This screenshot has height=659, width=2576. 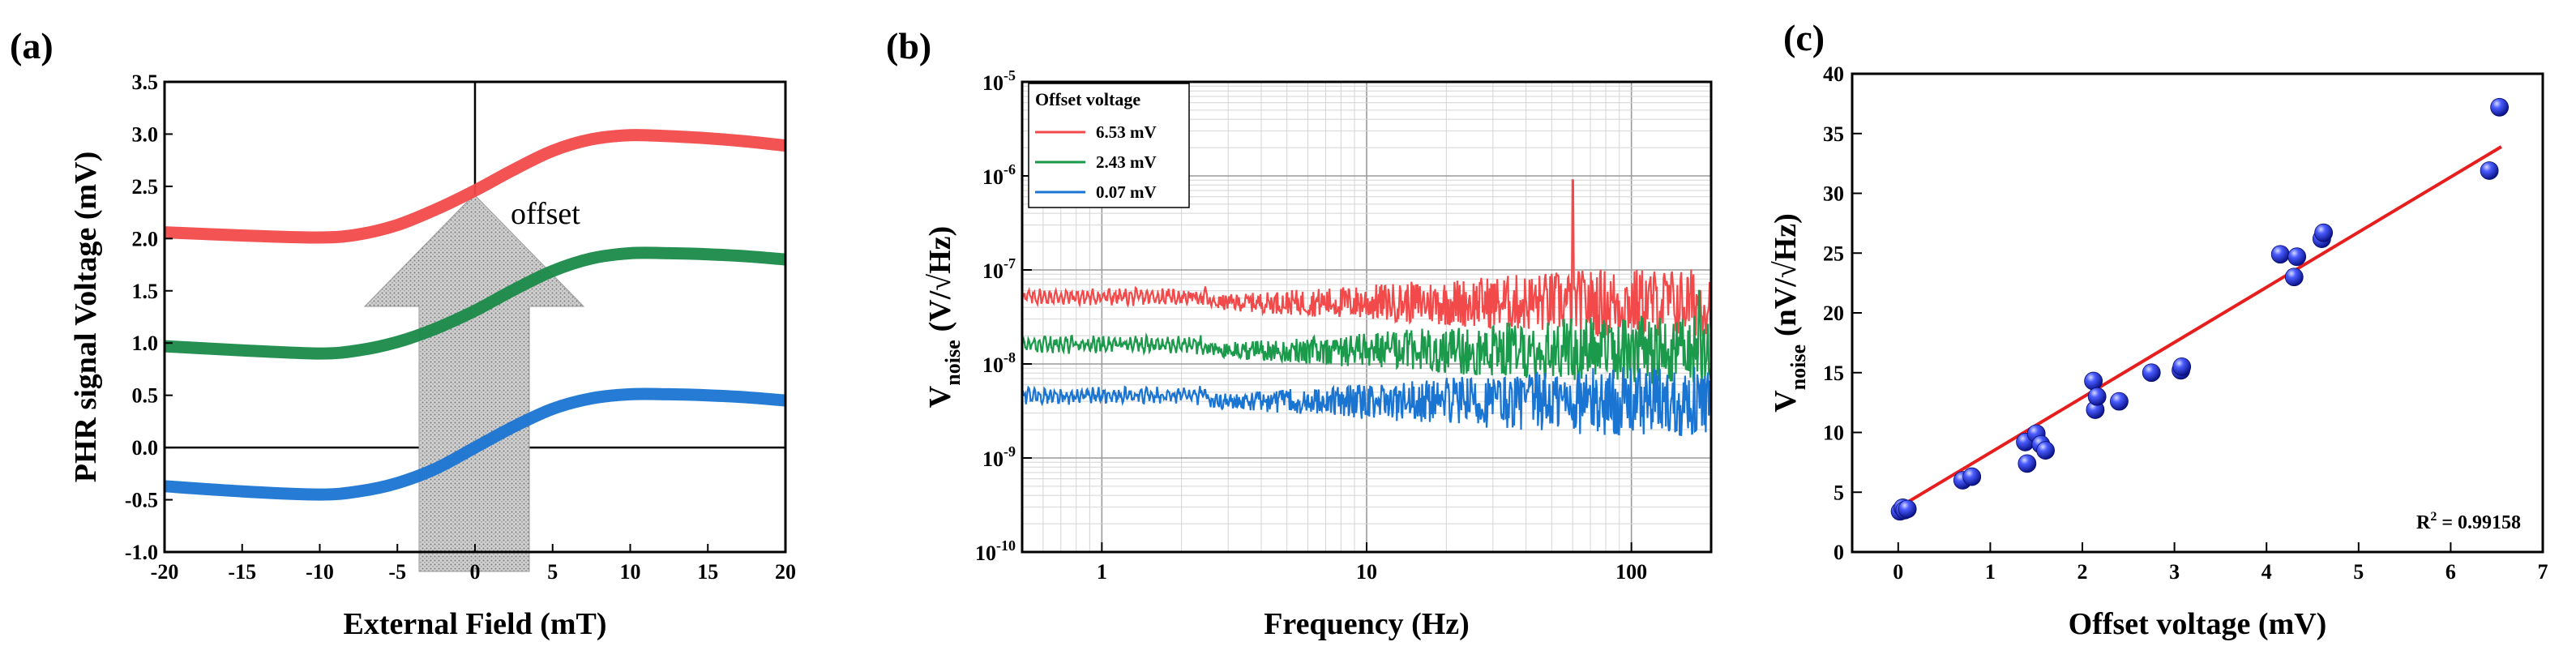 I want to click on panel-c-ylabel-sub: noise, so click(x=1798, y=367).